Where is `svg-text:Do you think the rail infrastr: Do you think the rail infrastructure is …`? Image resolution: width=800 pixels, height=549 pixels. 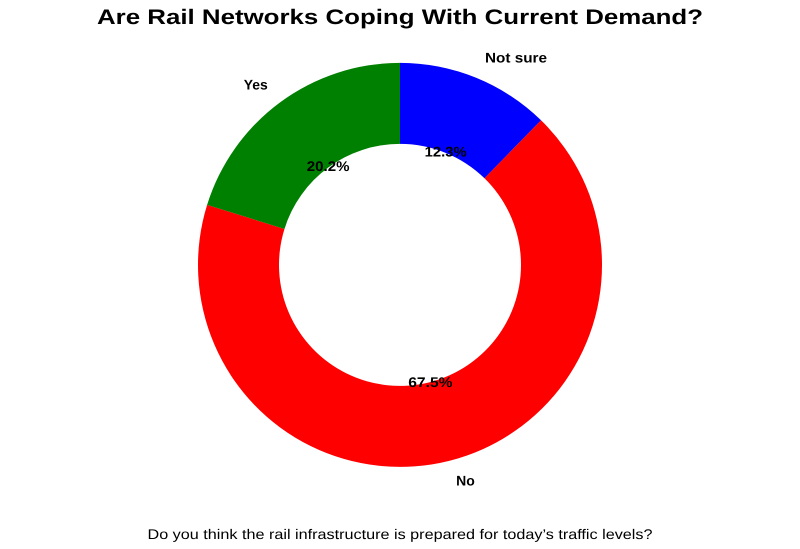
svg-text:Do you think the rail infrastr: Do you think the rail infrastructure is … is located at coordinates (400, 534).